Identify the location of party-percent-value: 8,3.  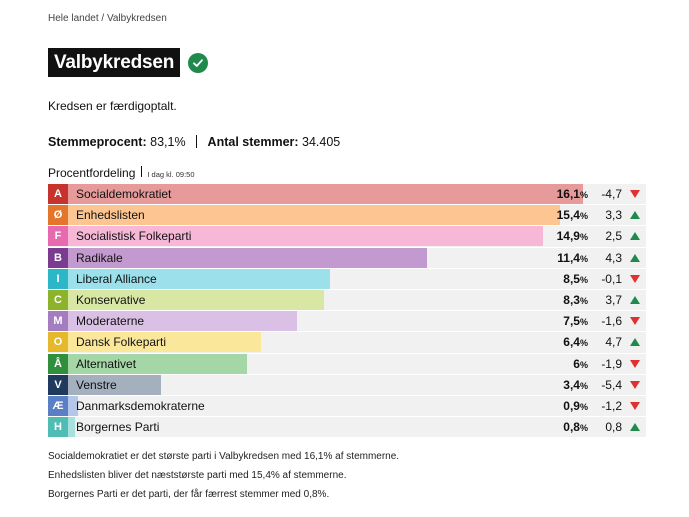
(571, 299).